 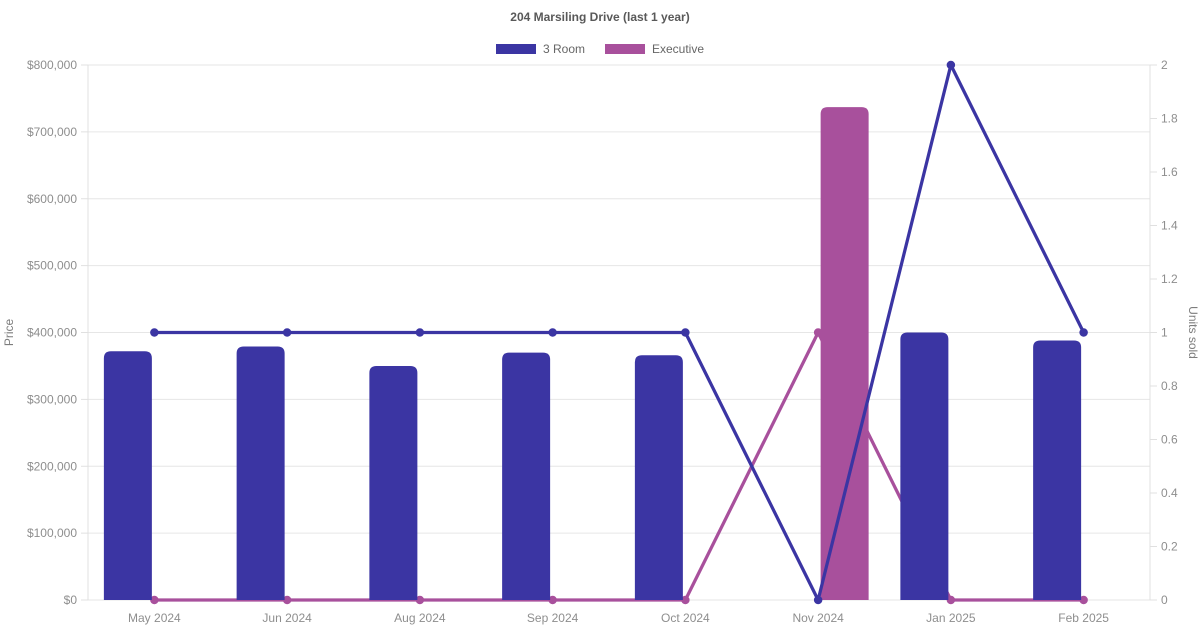 What do you see at coordinates (420, 618) in the screenshot?
I see `x-axis-tick-label: Aug 2024` at bounding box center [420, 618].